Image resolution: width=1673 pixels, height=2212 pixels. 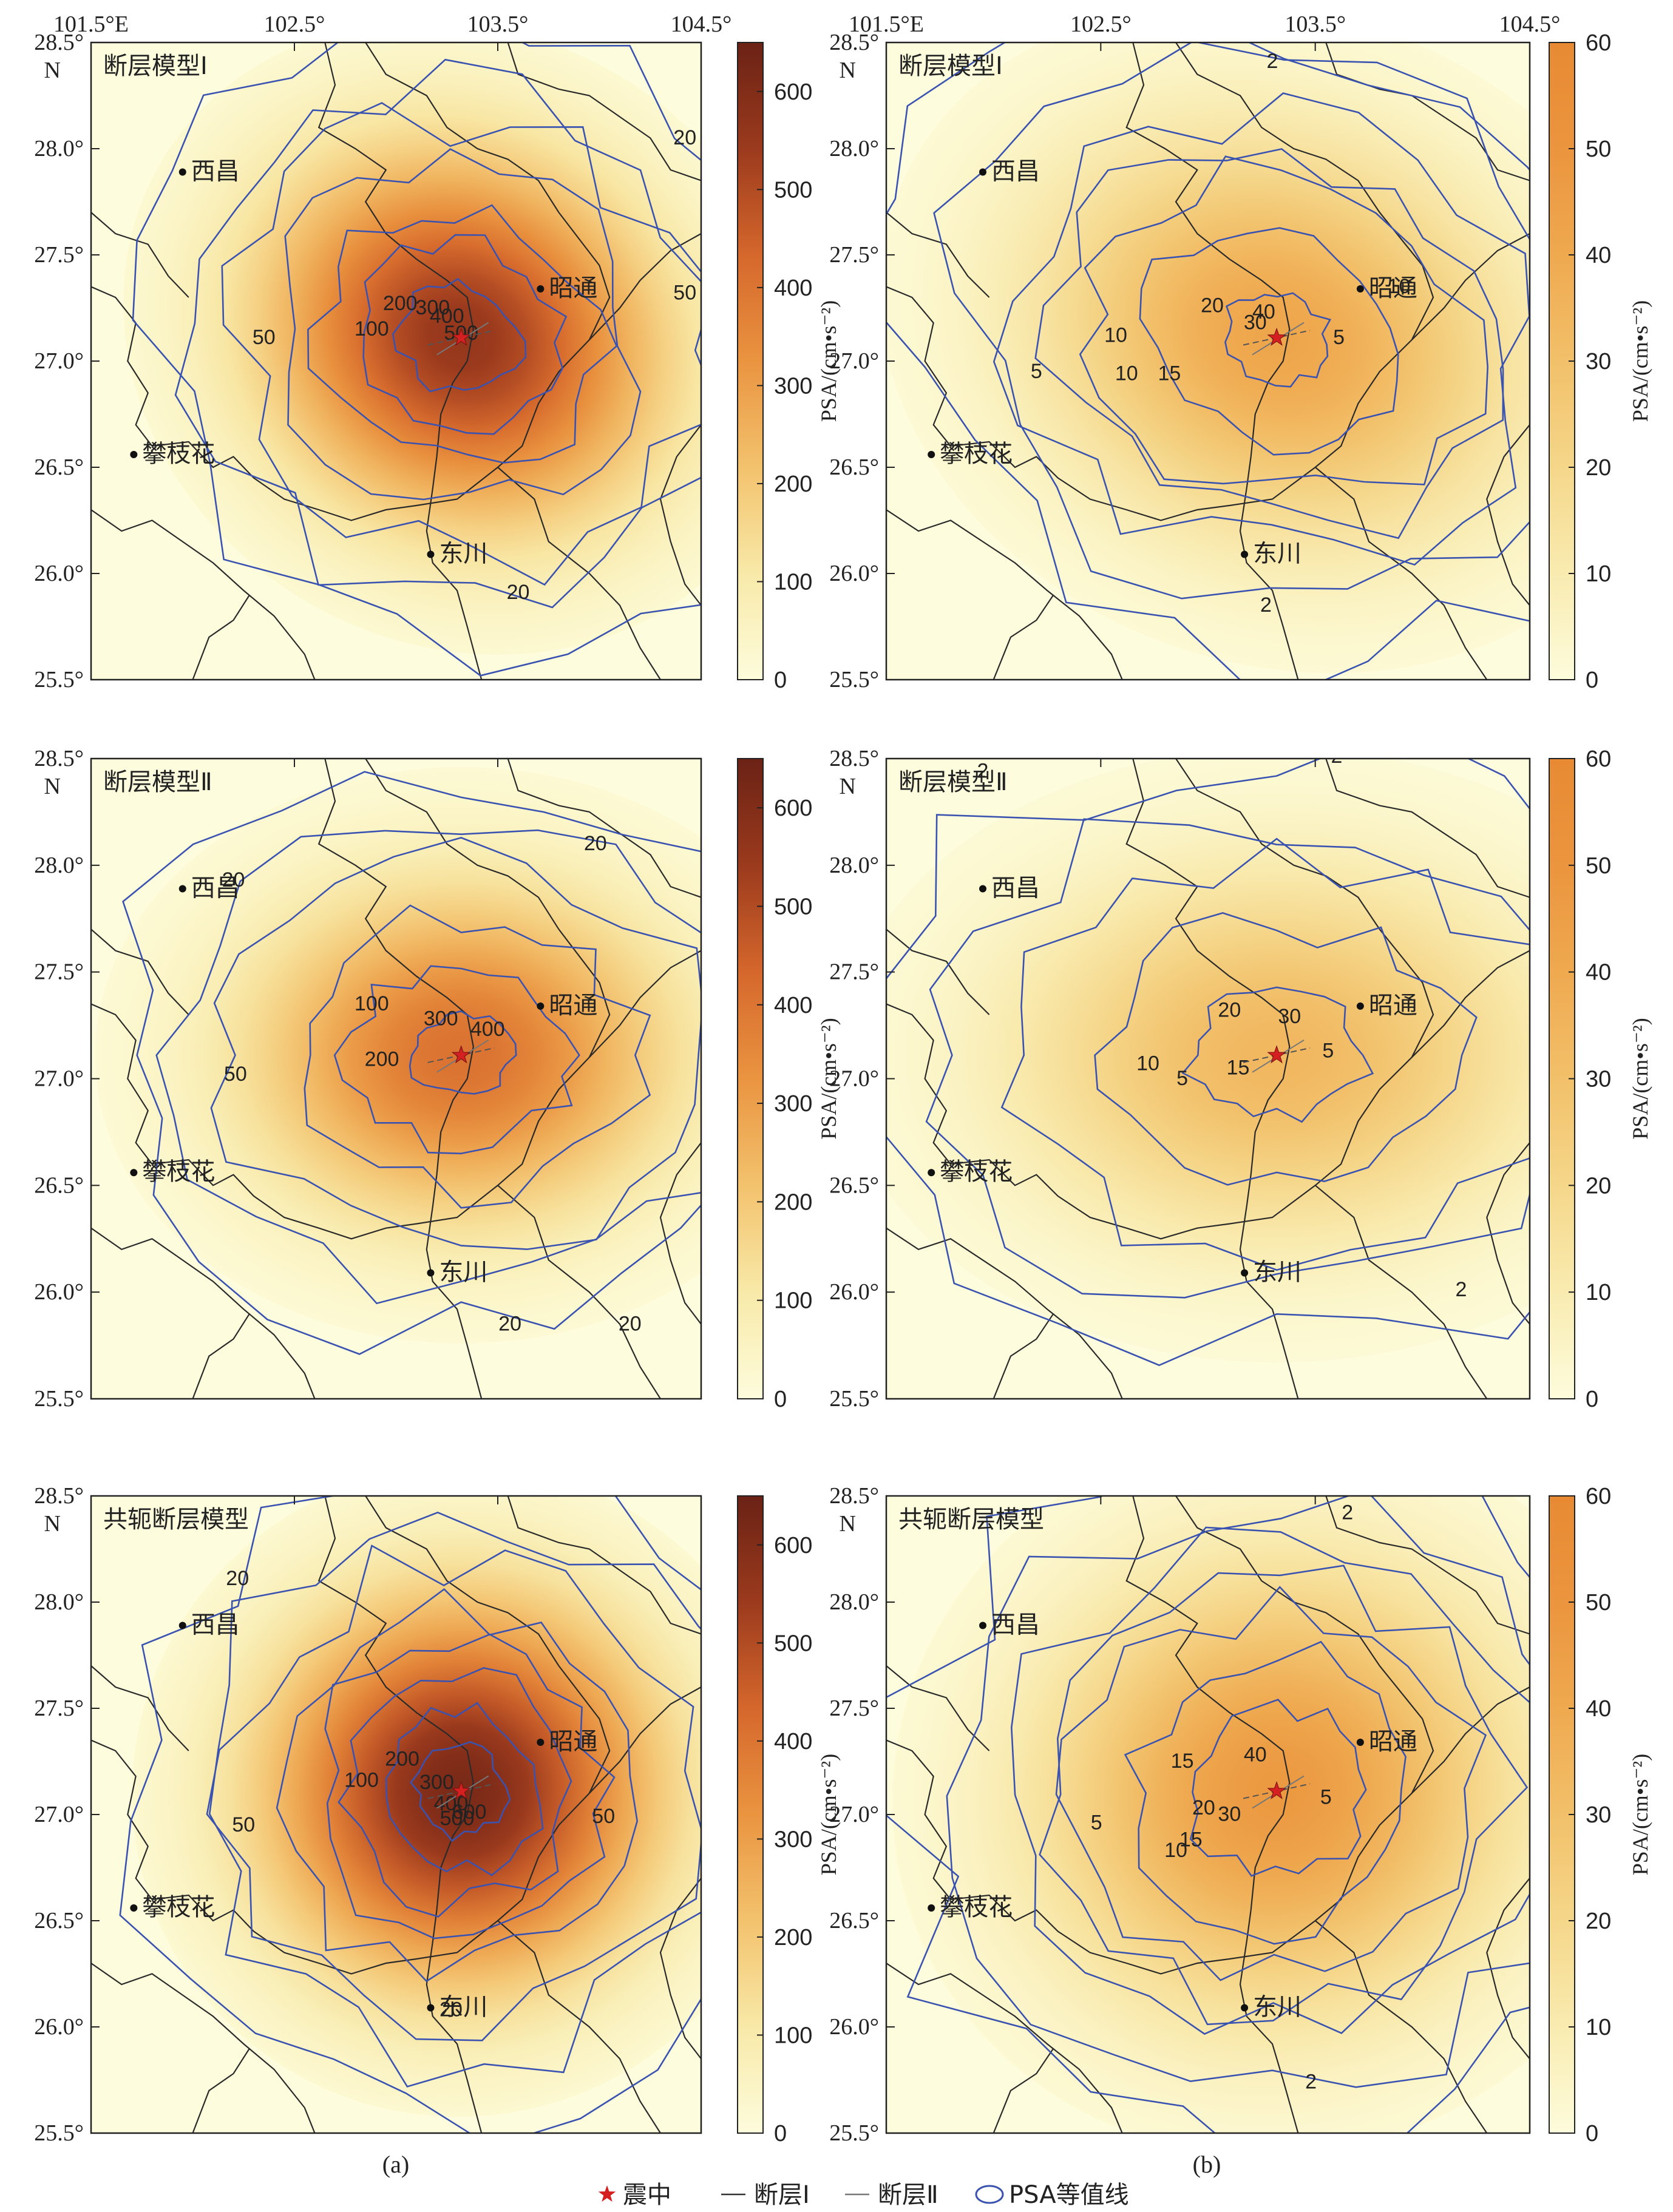 I want to click on colorbar-tick-label: 100, so click(x=793, y=1301).